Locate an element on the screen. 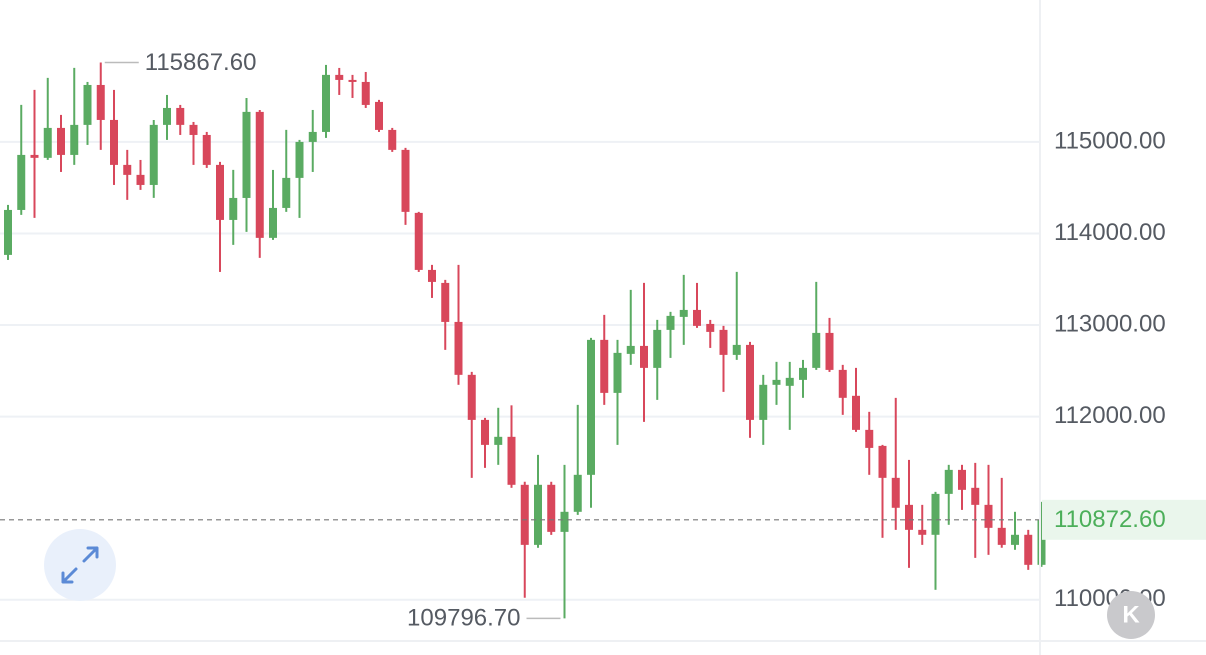 The image size is (1206, 655). logo-button: K is located at coordinates (1131, 615).